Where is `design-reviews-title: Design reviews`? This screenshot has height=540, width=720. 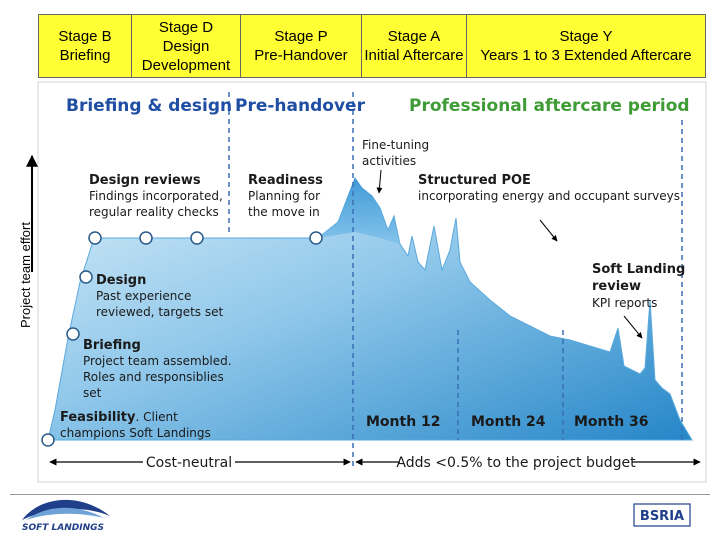
design-reviews-title: Design reviews is located at coordinates (145, 180).